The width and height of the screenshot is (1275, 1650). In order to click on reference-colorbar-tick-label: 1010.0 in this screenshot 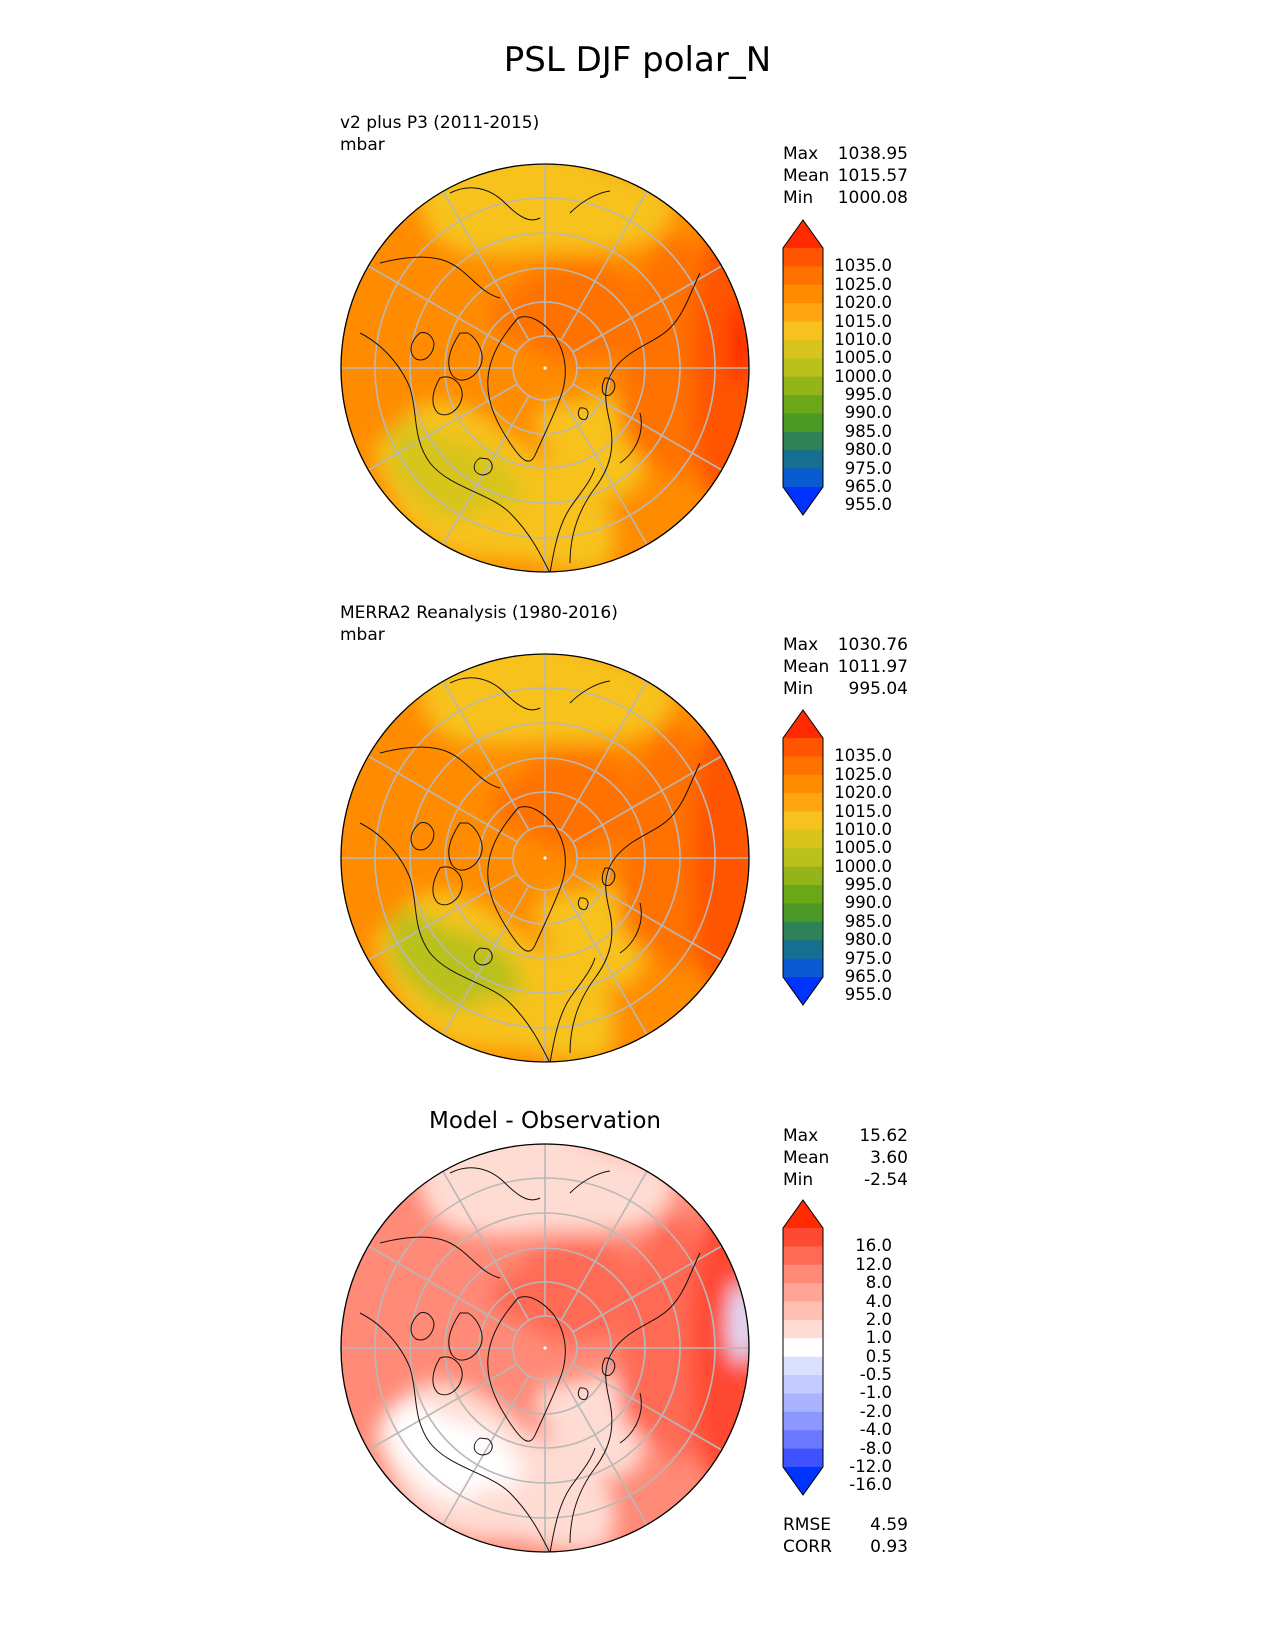, I will do `click(863, 829)`.